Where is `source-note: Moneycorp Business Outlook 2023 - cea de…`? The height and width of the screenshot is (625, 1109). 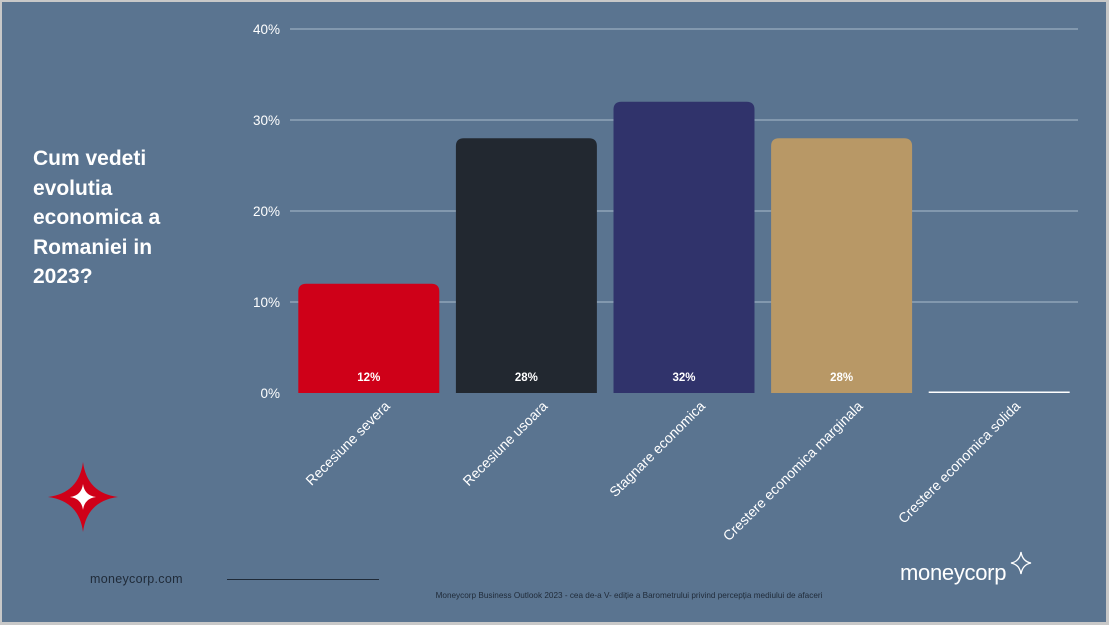
source-note: Moneycorp Business Outlook 2023 - cea de… is located at coordinates (629, 595).